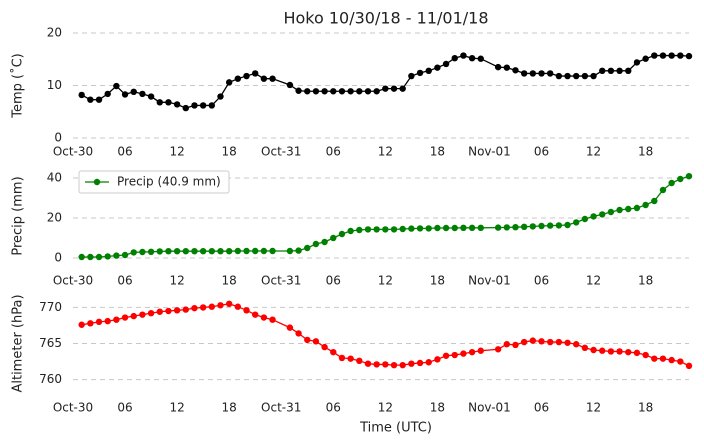  Describe the element at coordinates (18, 86) in the screenshot. I see `y-axis-label: Temp (˚C)` at that location.